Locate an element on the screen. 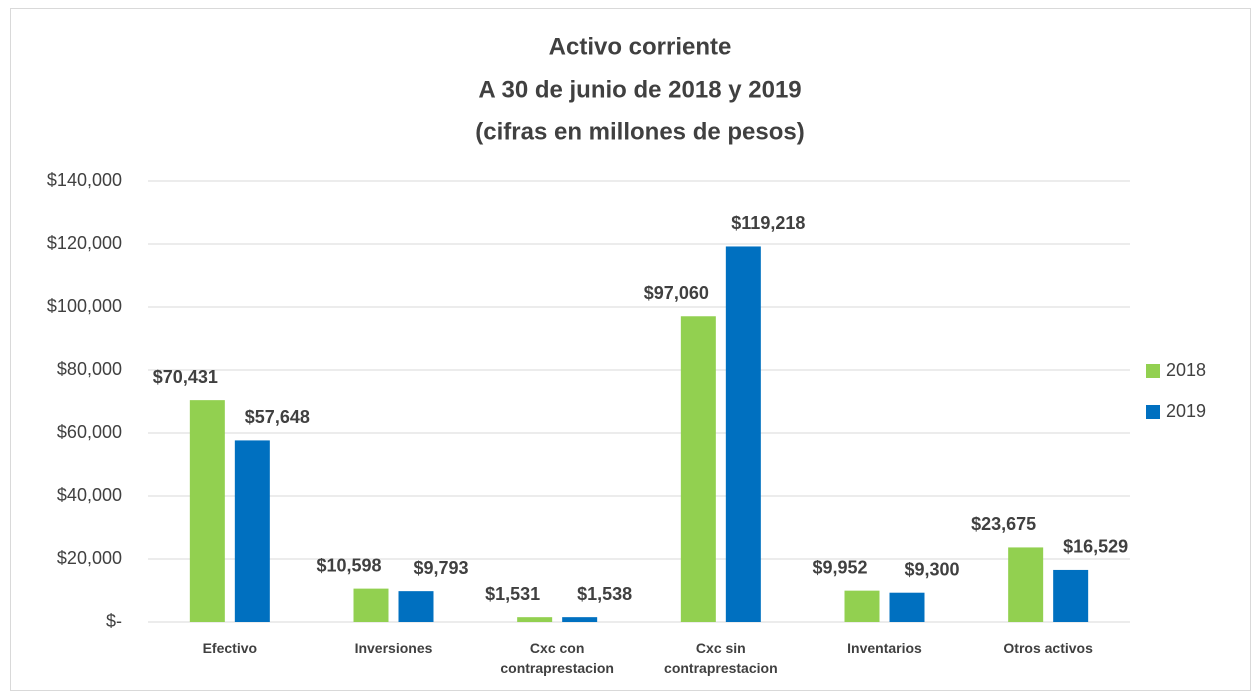 This screenshot has height=698, width=1259. data-label: $9,952 is located at coordinates (839, 567).